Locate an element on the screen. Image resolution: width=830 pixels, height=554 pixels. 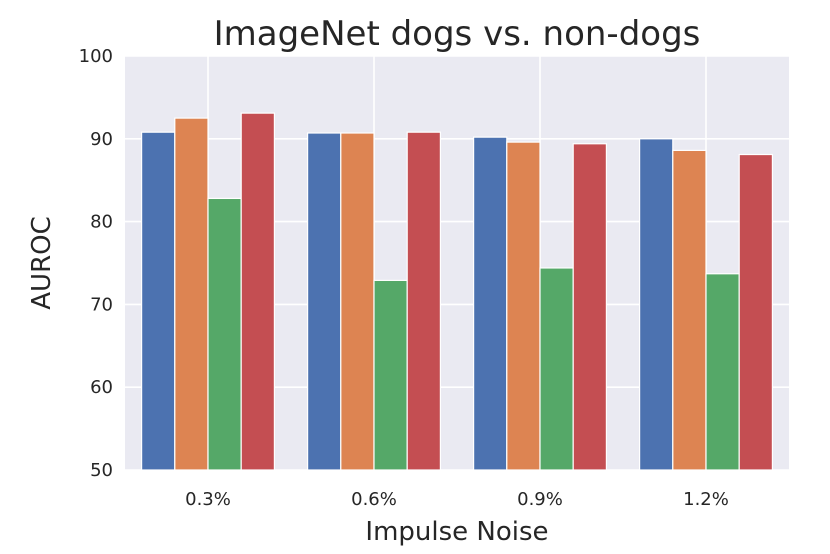
x-axis-label: Impulse Noise is located at coordinates (456, 532).